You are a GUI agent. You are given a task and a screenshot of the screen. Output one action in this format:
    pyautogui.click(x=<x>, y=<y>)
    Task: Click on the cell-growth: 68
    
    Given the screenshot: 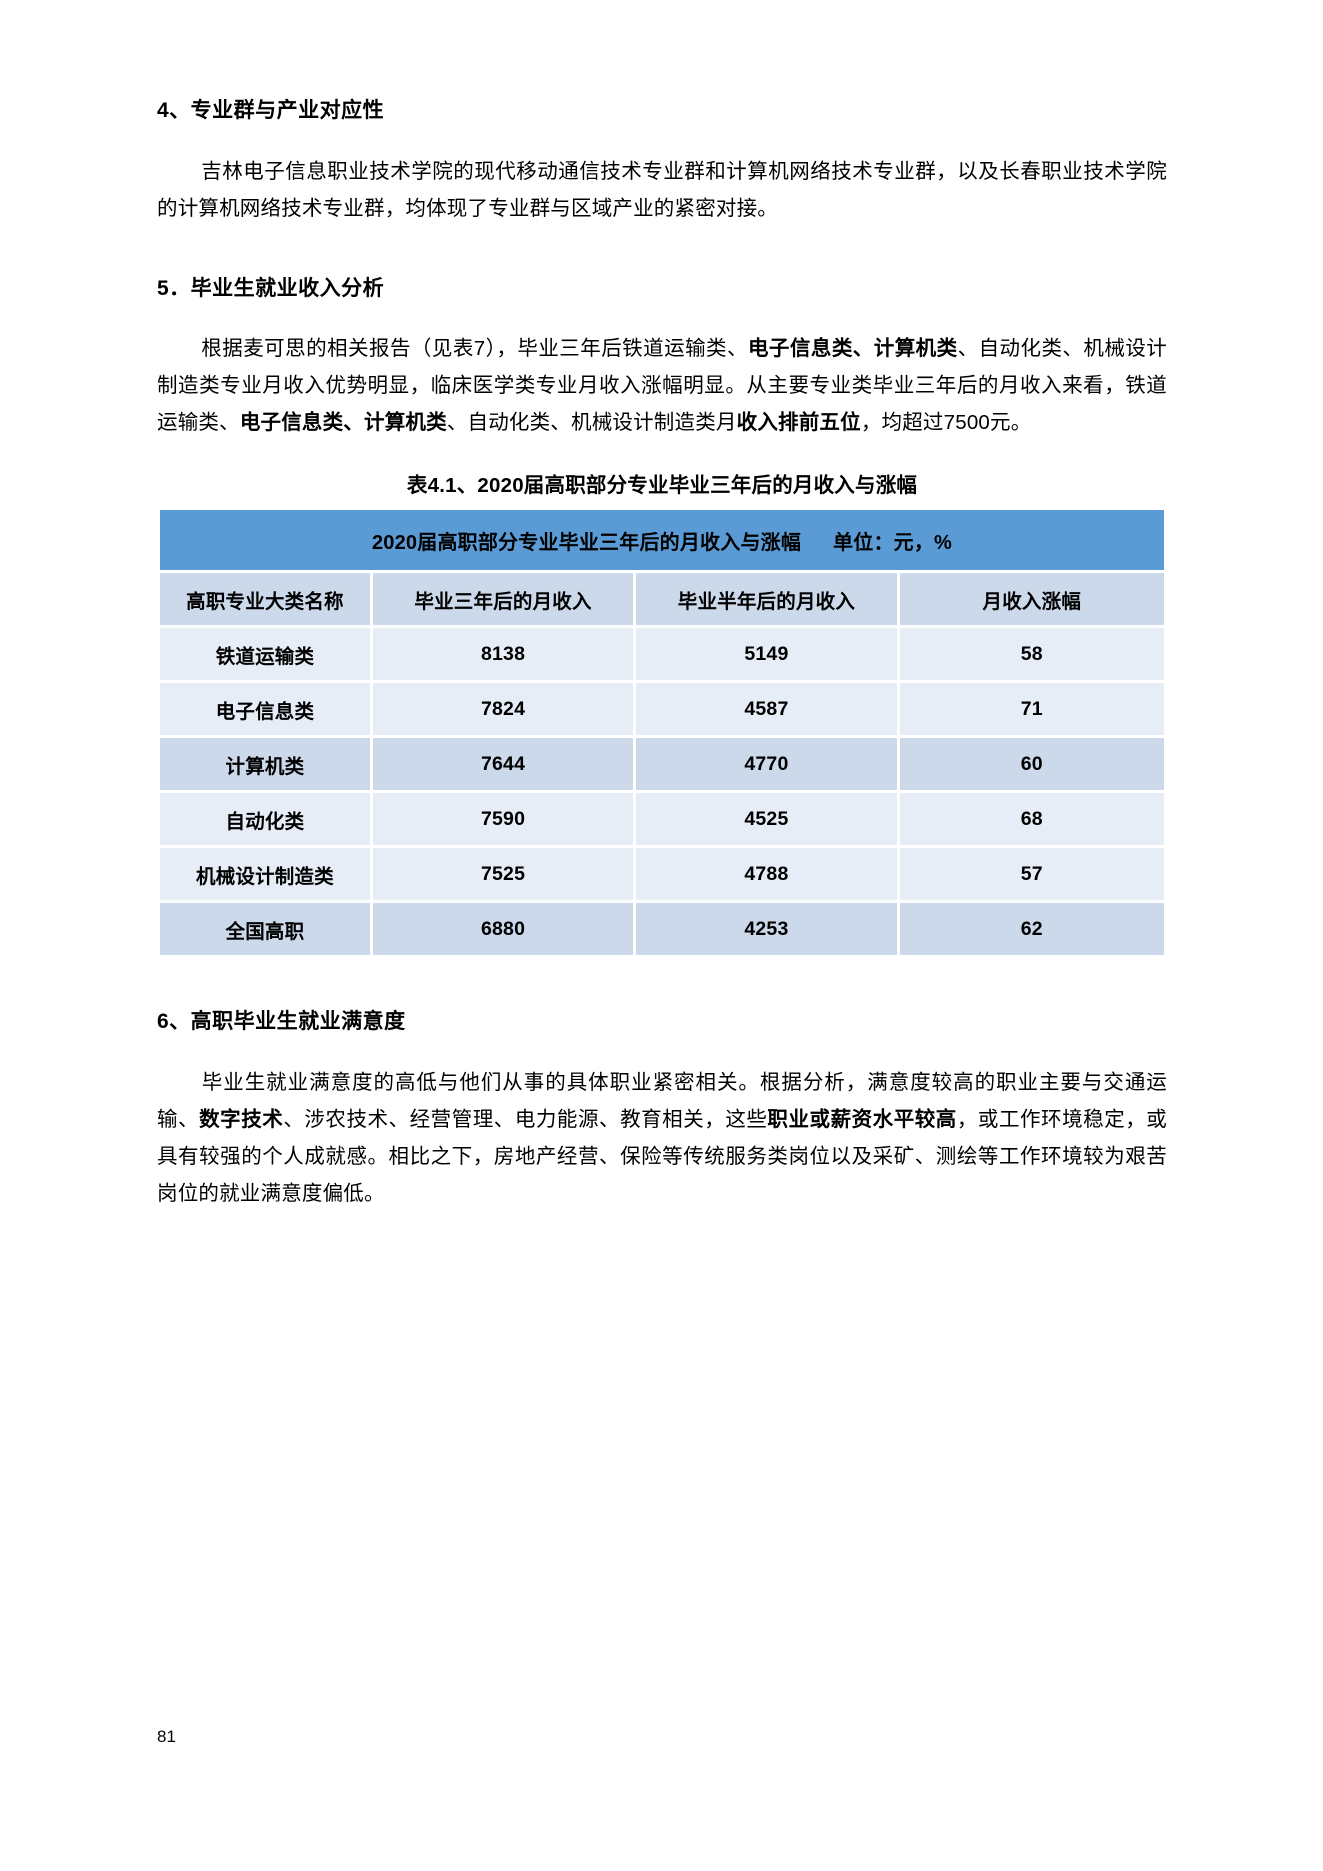 What is the action you would take?
    pyautogui.click(x=1031, y=819)
    